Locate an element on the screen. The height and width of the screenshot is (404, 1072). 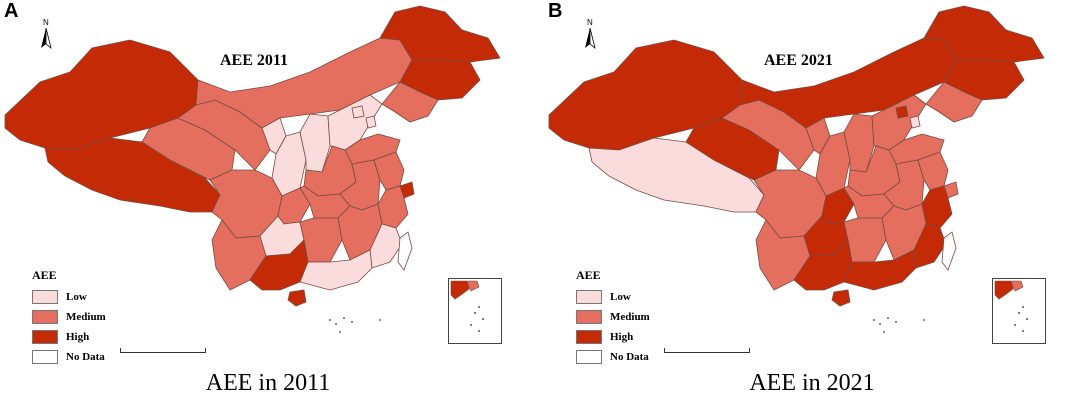
map-title: AEE 2011 is located at coordinates (254, 60).